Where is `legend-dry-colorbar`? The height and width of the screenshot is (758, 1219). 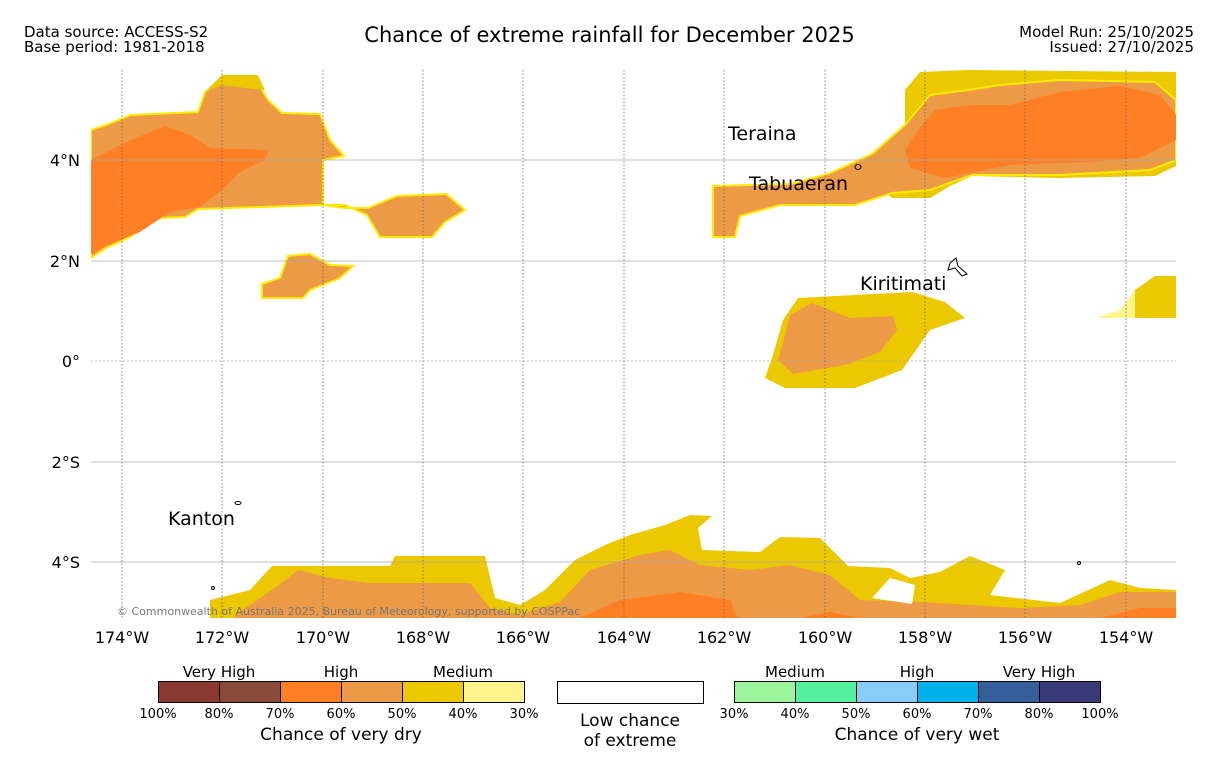 legend-dry-colorbar is located at coordinates (341, 692).